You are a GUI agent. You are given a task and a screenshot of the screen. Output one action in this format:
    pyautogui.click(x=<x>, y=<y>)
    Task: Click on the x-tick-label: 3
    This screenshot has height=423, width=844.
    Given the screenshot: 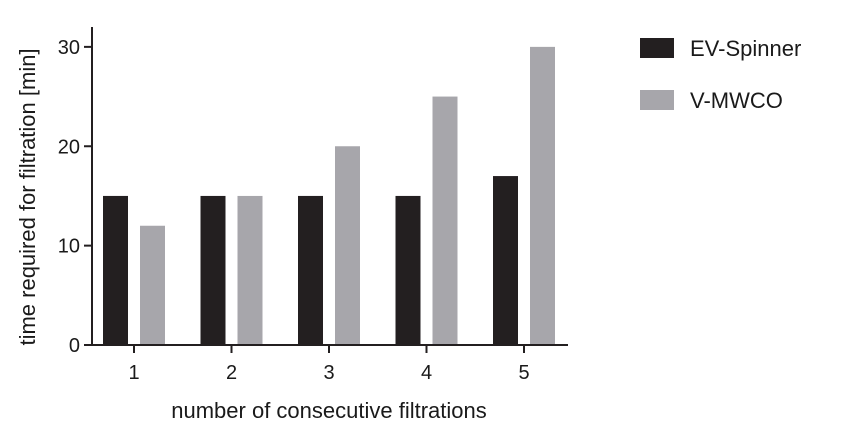 What is the action you would take?
    pyautogui.click(x=328, y=373)
    